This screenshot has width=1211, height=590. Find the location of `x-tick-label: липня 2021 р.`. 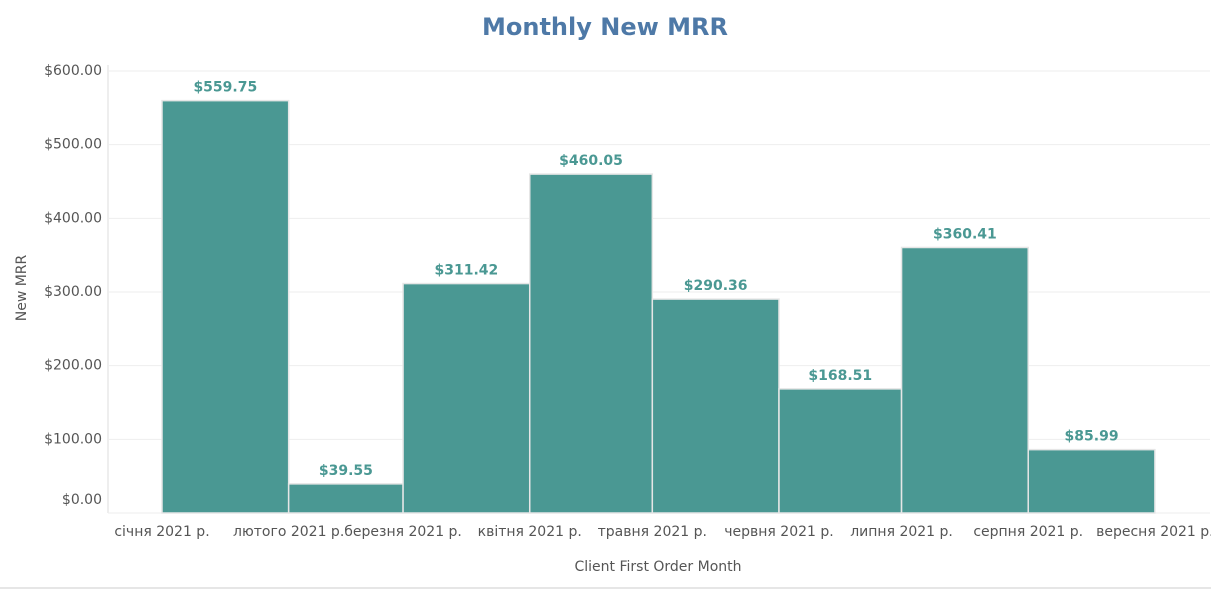

x-tick-label: липня 2021 р. is located at coordinates (901, 532).